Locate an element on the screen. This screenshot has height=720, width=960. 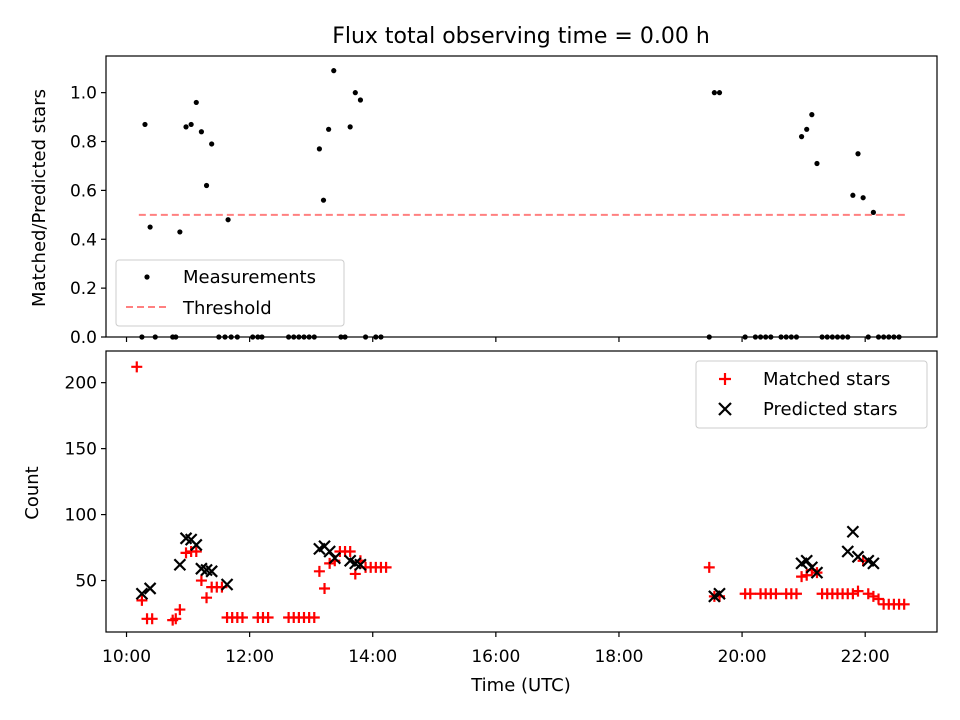
bottom-legend-box is located at coordinates (811, 394).